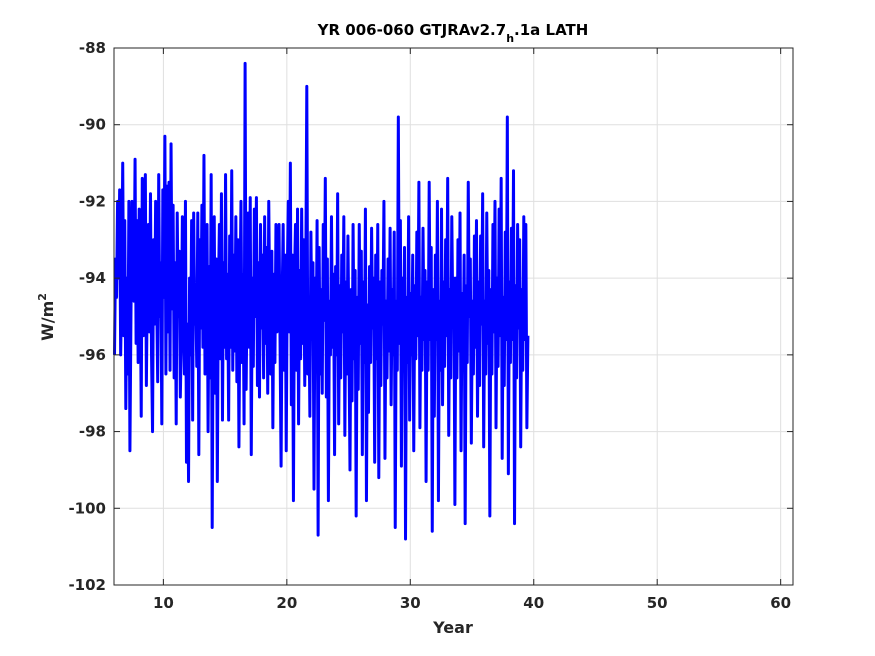 This screenshot has height=656, width=875. What do you see at coordinates (452, 627) in the screenshot?
I see `x-axis-label: Year` at bounding box center [452, 627].